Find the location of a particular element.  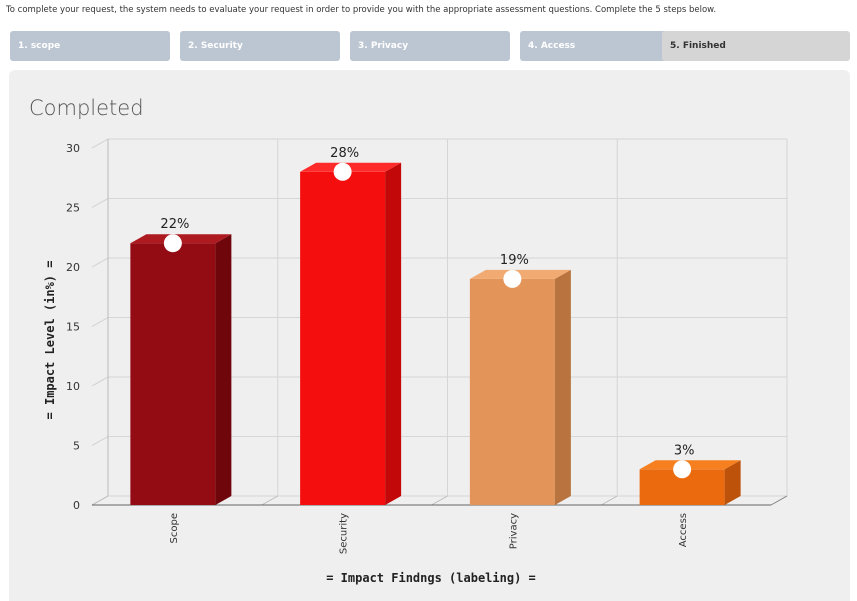

data-label: 3% is located at coordinates (684, 450).